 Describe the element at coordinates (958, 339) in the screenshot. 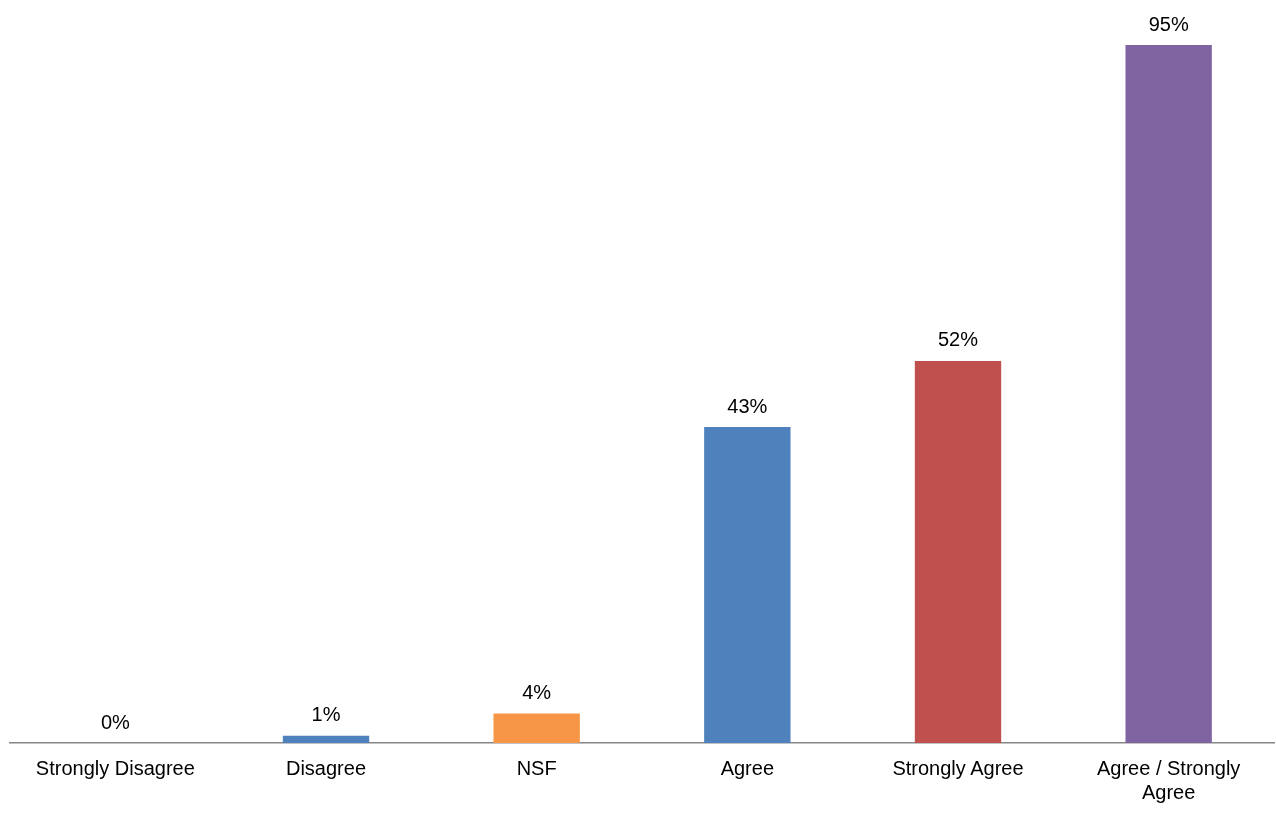

I see `data-label: 52%` at that location.